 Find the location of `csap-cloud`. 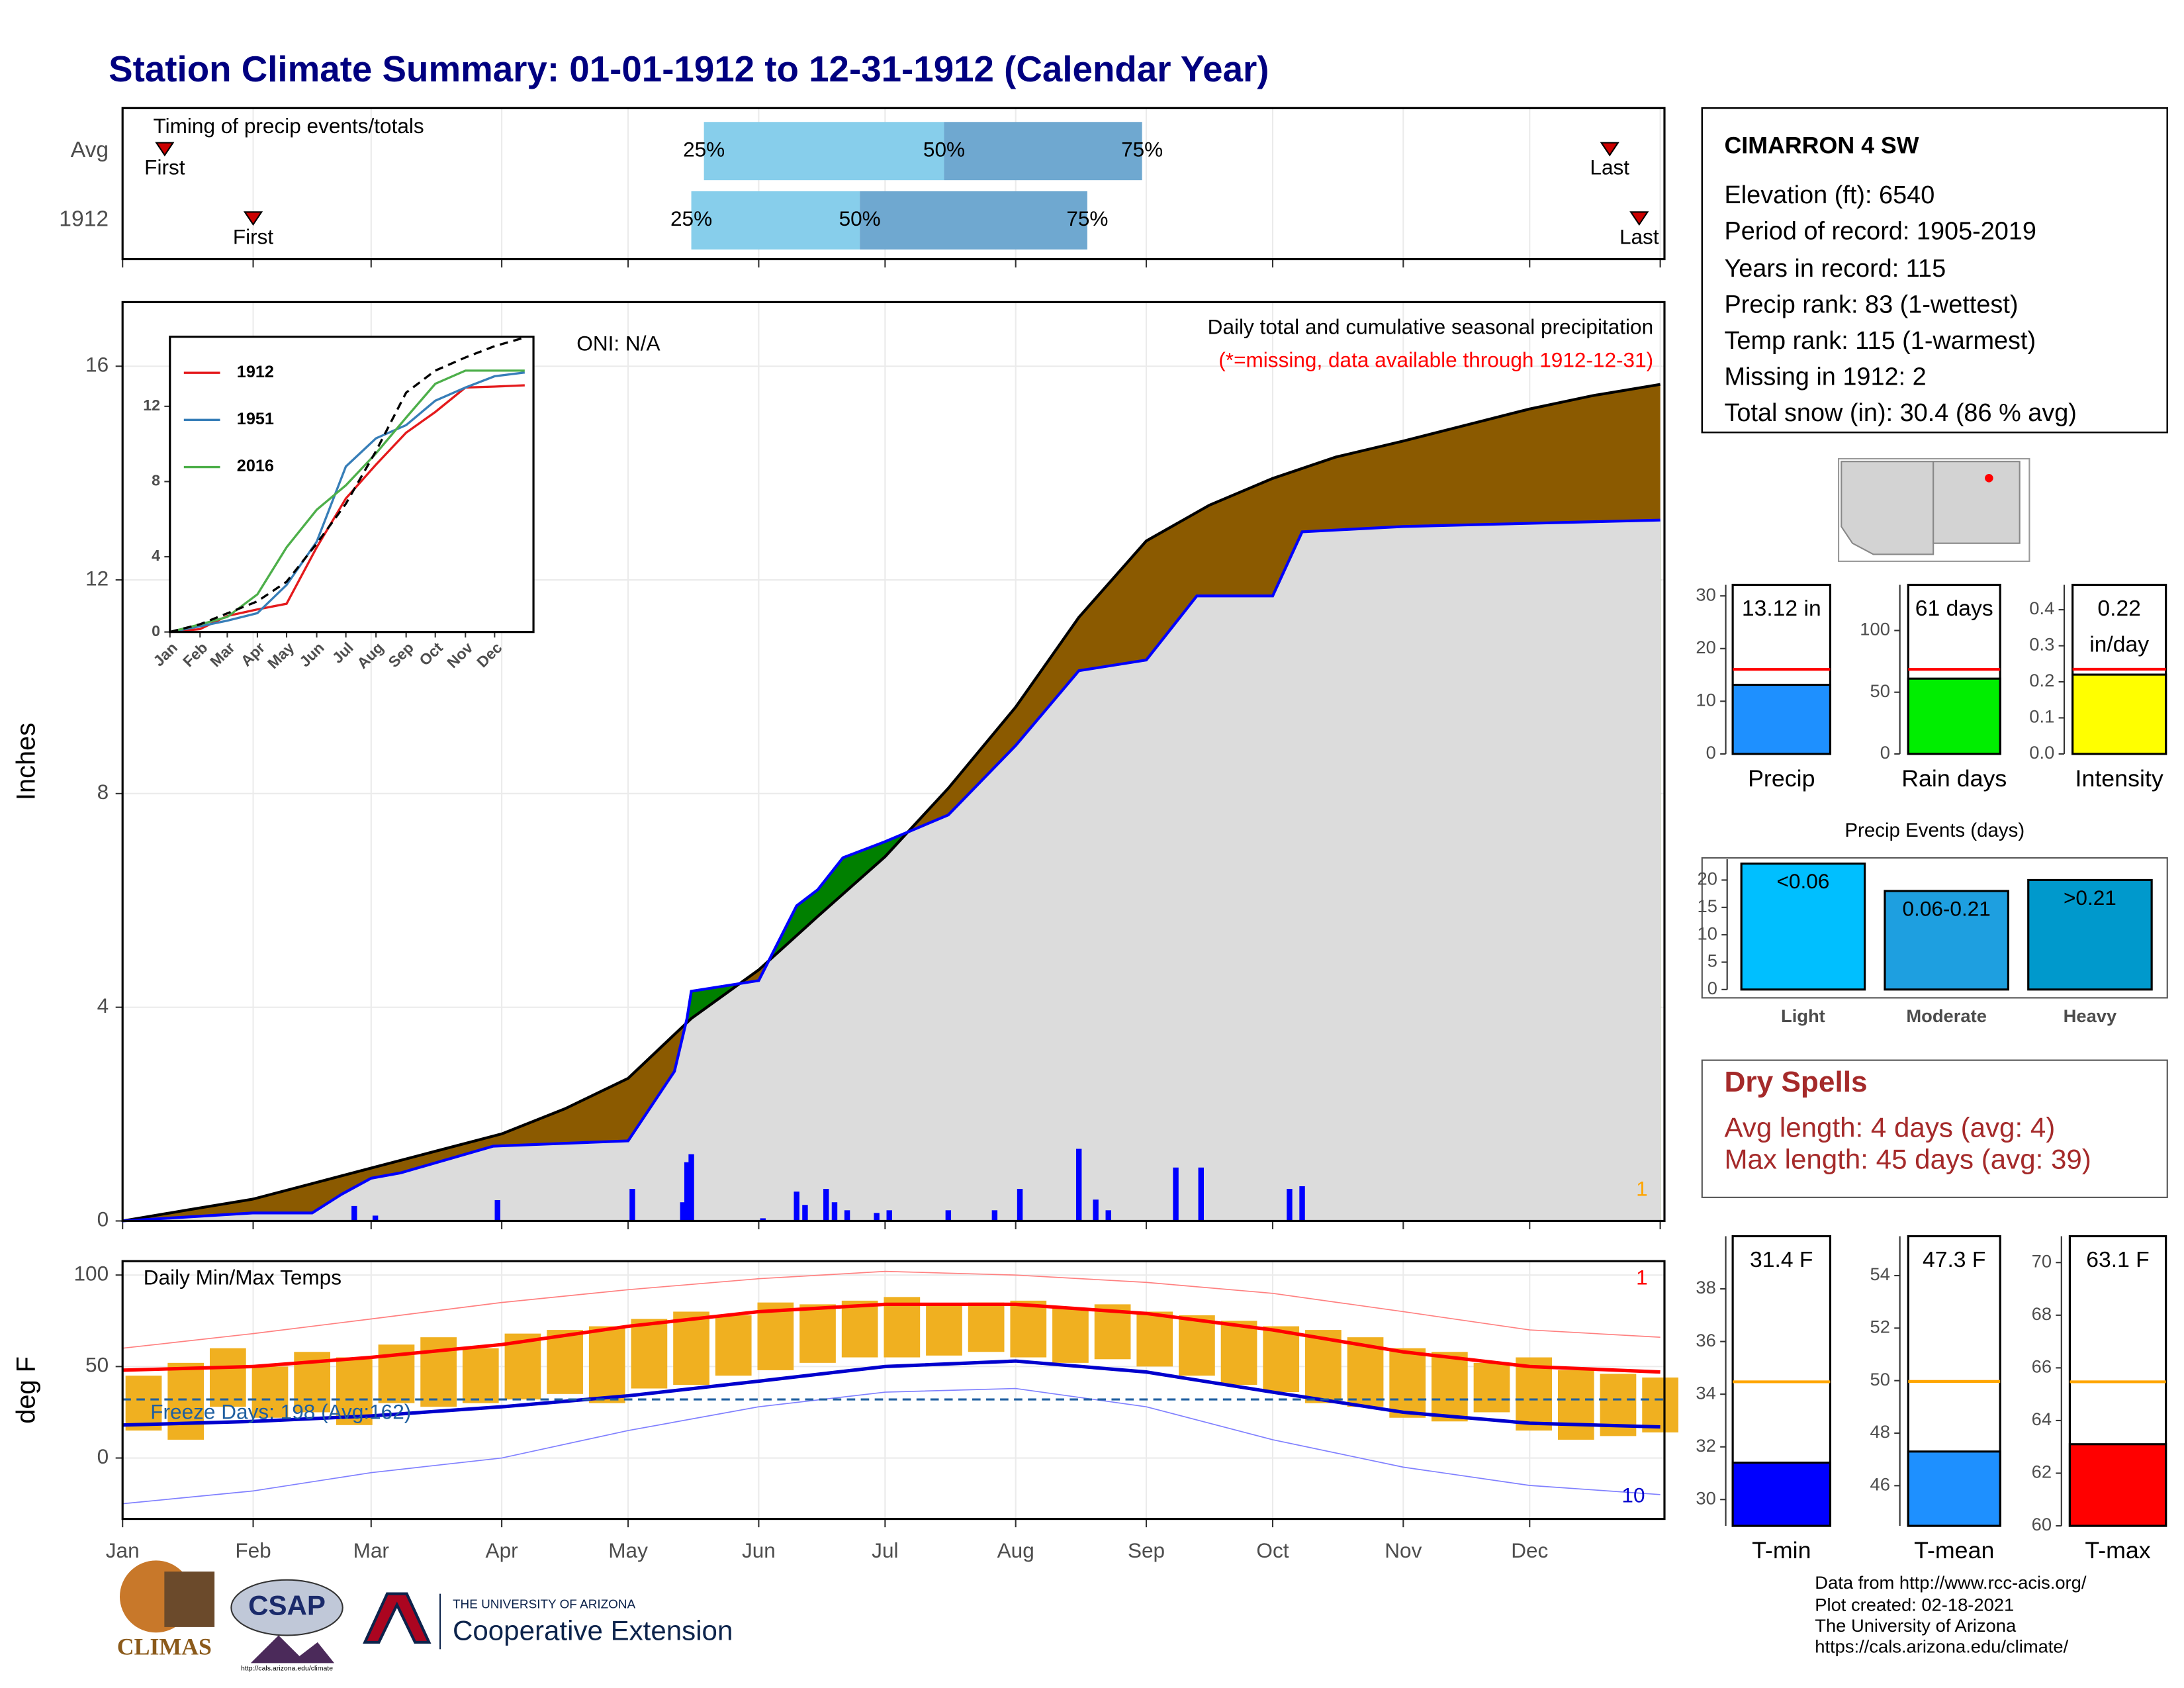

csap-cloud is located at coordinates (286, 1607).